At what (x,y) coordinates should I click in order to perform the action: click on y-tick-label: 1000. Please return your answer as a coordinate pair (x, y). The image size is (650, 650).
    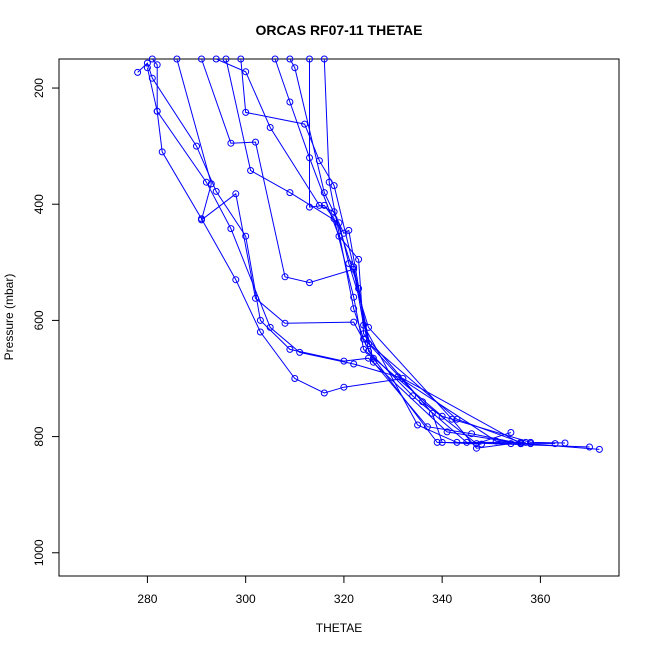
    Looking at the image, I should click on (39, 552).